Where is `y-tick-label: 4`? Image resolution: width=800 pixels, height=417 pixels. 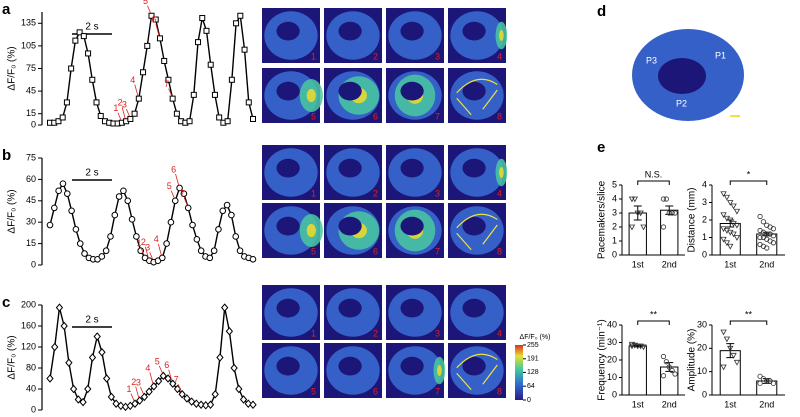 y-tick-label: 4 is located at coordinates (704, 184).